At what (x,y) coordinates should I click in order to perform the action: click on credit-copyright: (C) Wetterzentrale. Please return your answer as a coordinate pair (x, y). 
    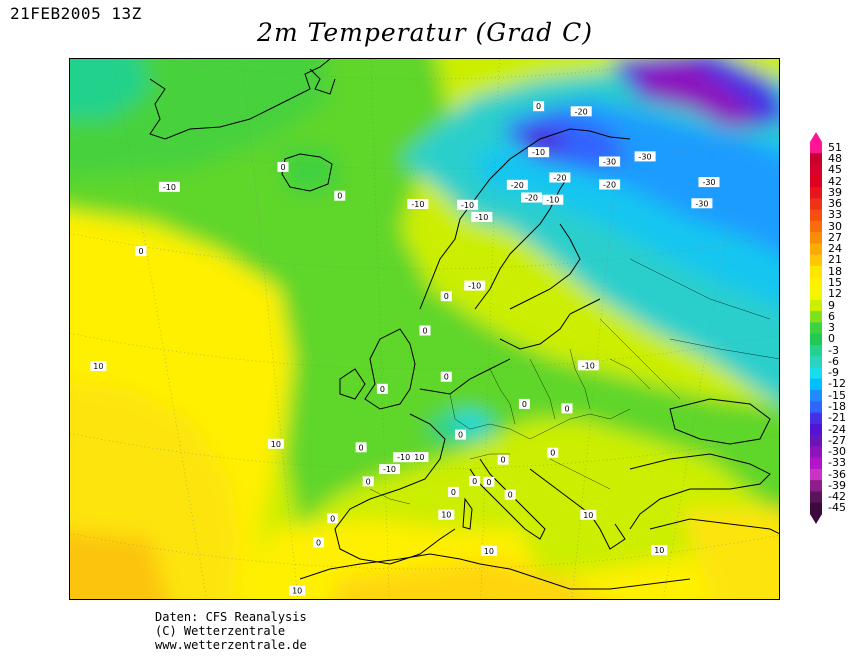
    Looking at the image, I should click on (220, 631).